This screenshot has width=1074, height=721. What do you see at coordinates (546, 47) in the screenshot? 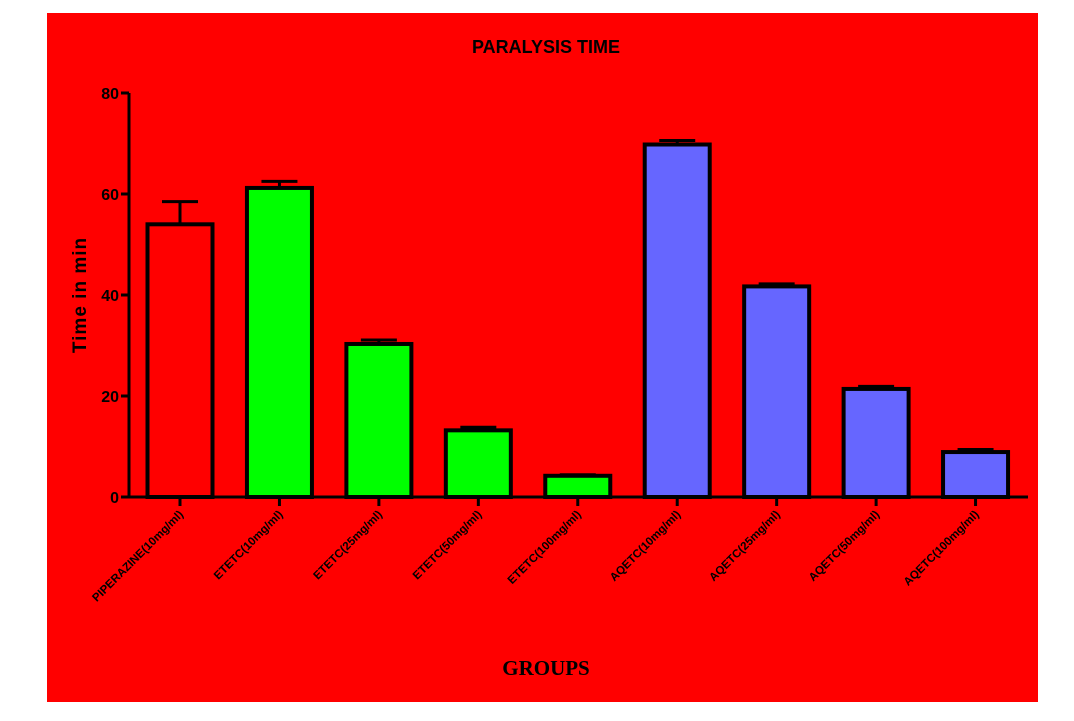
I see `chart-title: PARALYSIS TIME` at bounding box center [546, 47].